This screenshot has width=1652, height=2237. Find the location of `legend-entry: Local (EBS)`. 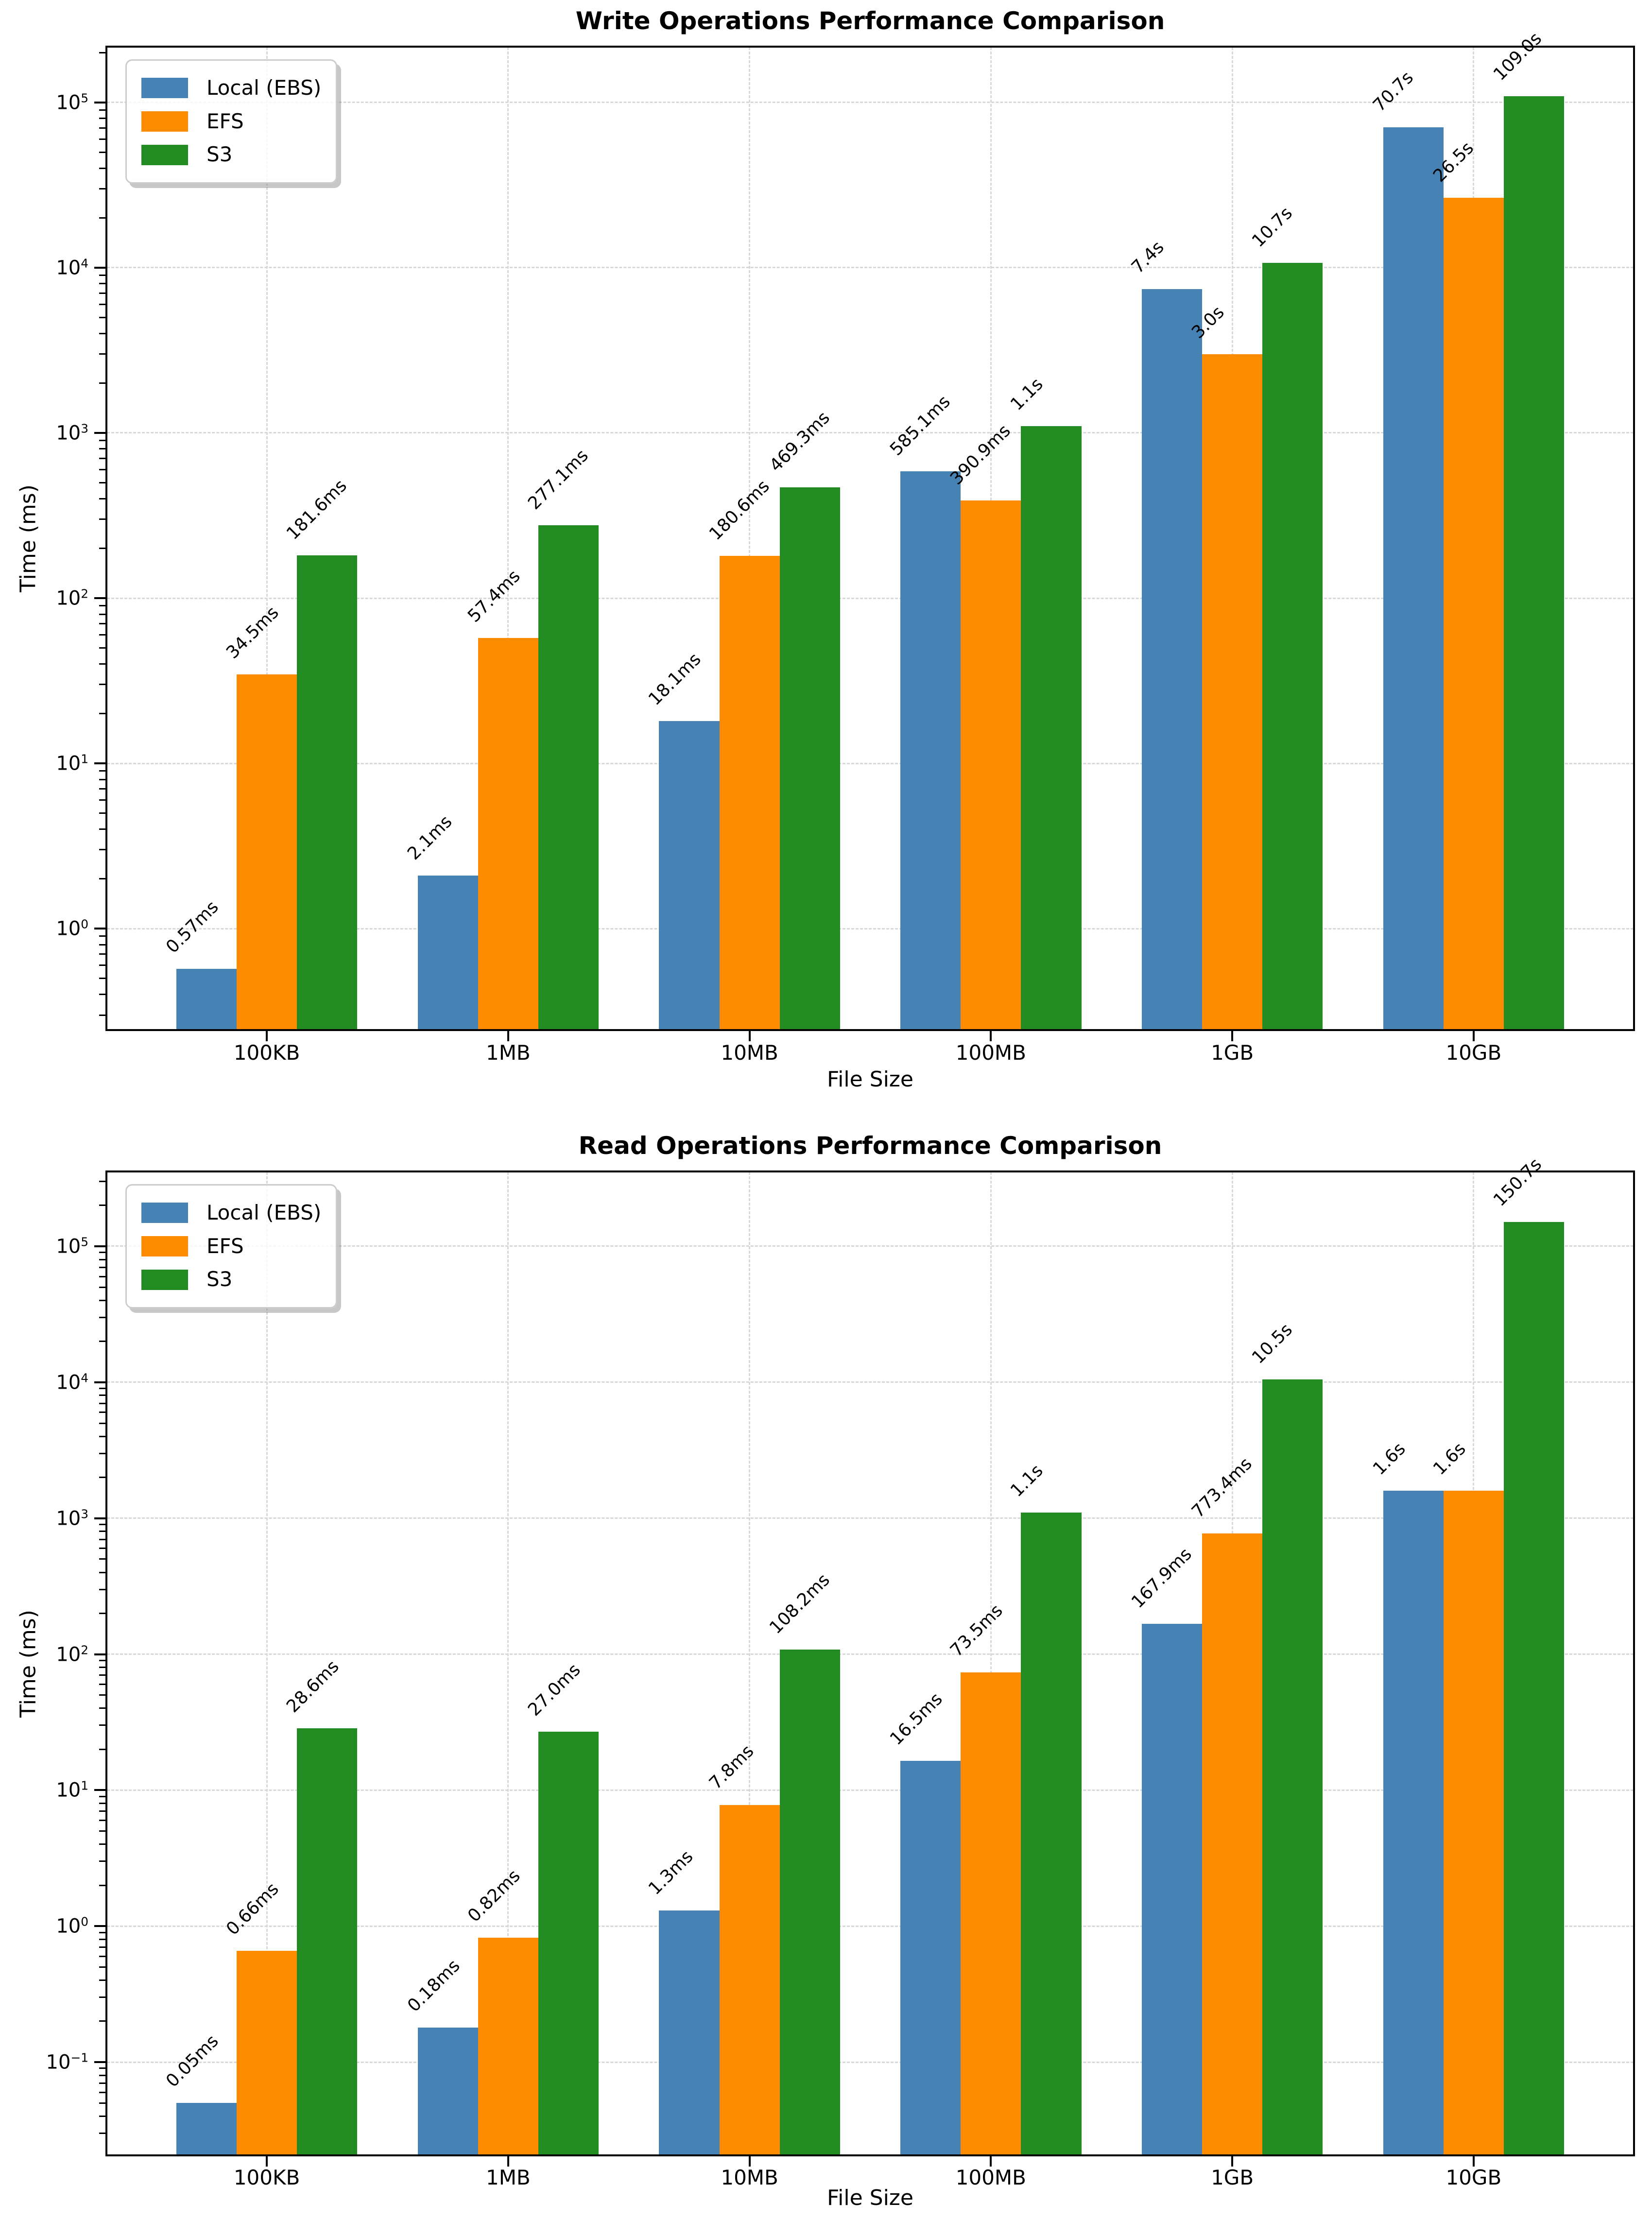

legend-entry: Local (EBS) is located at coordinates (231, 1213).